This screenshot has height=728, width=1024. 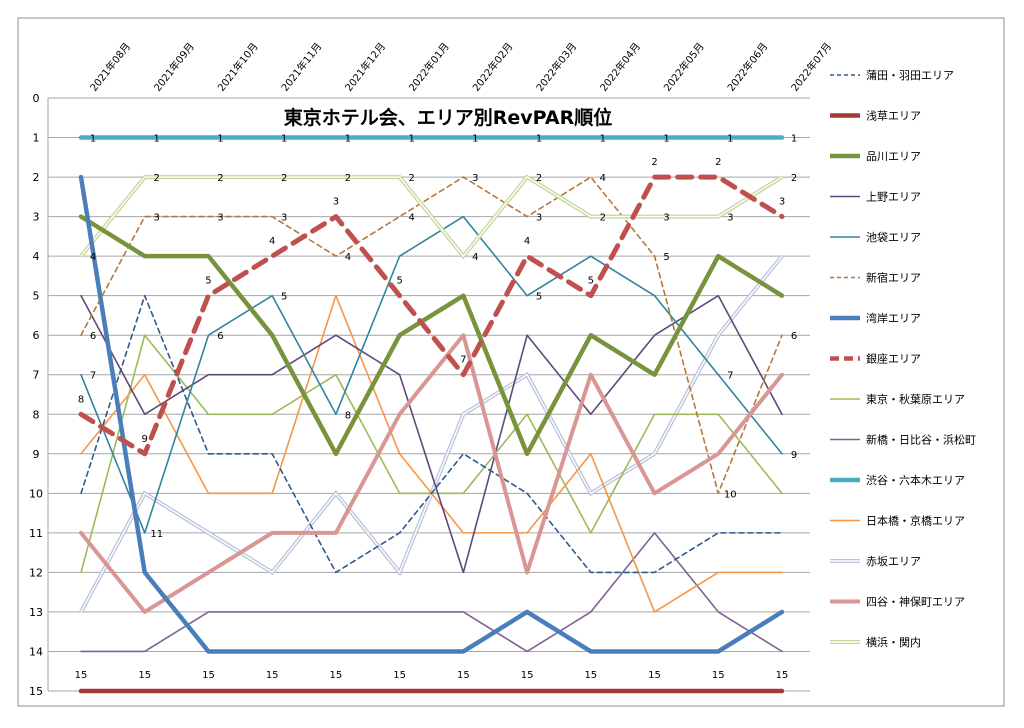 What do you see at coordinates (36, 493) in the screenshot?
I see `y-tick-label: 10` at bounding box center [36, 493].